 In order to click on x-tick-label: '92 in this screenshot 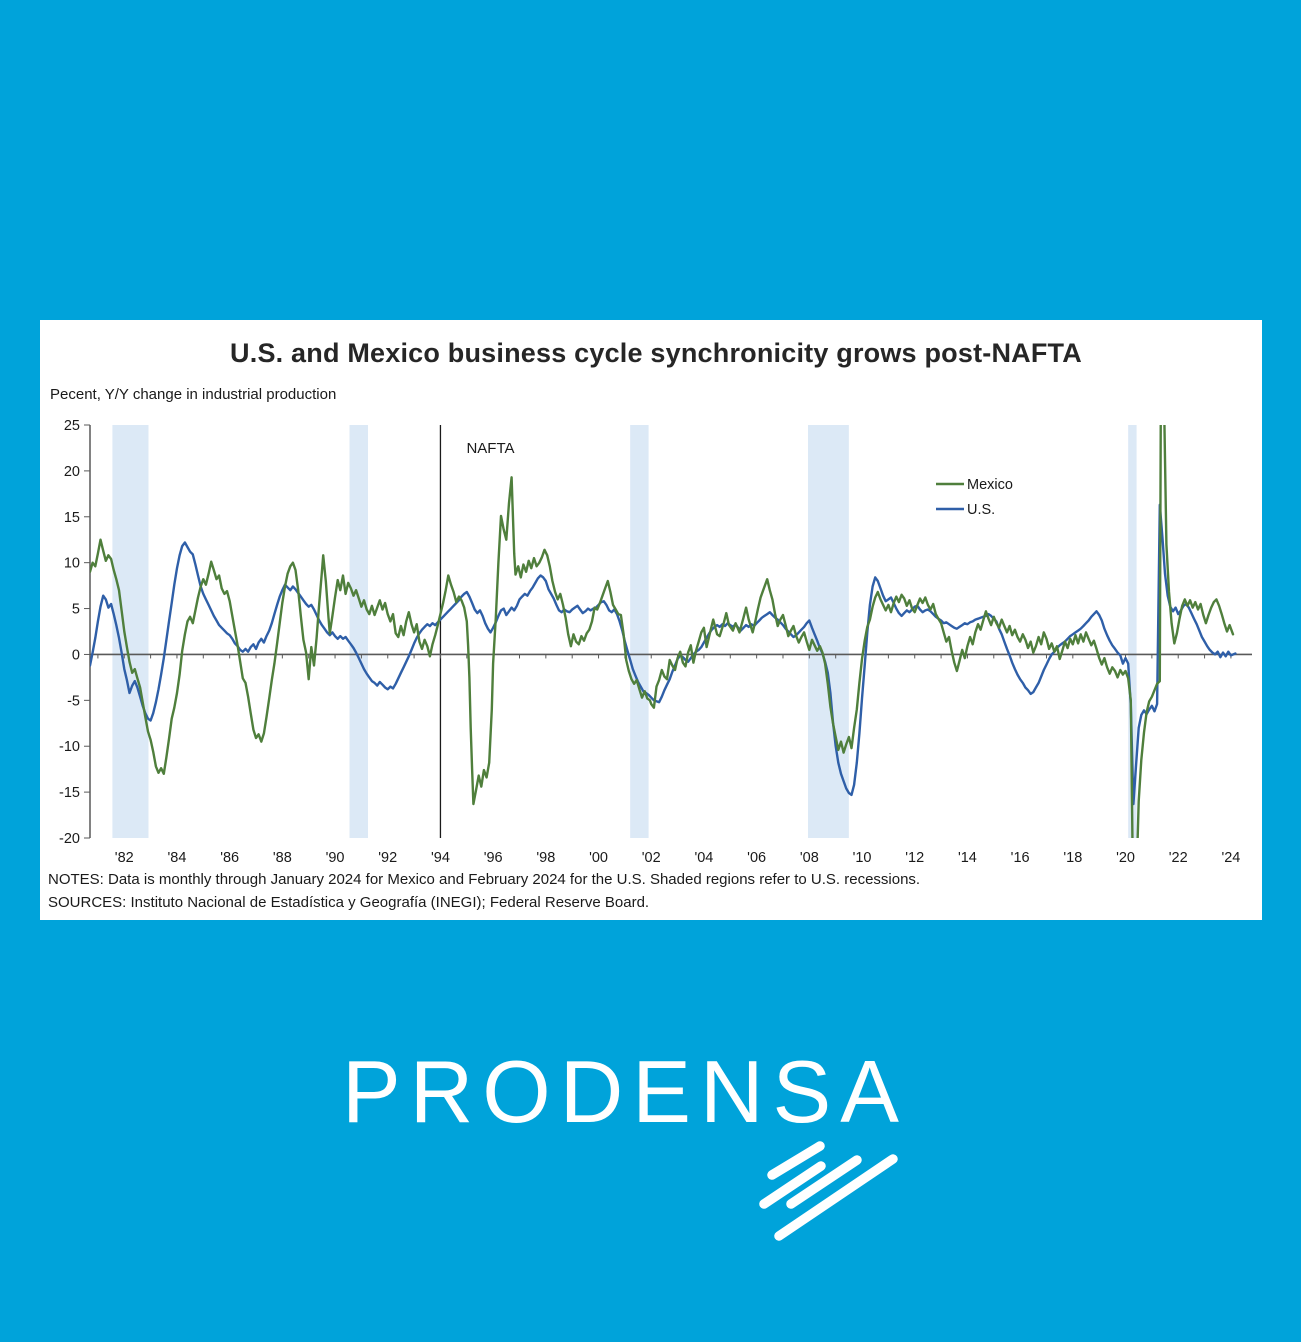, I will do `click(387, 858)`.